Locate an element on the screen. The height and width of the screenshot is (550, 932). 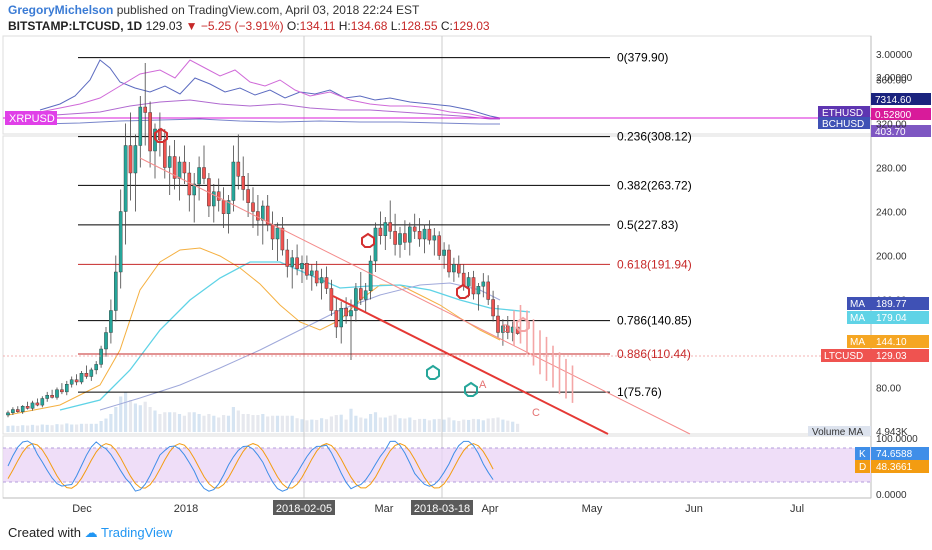
fib-label: 0.382(263.72) is located at coordinates (654, 185).